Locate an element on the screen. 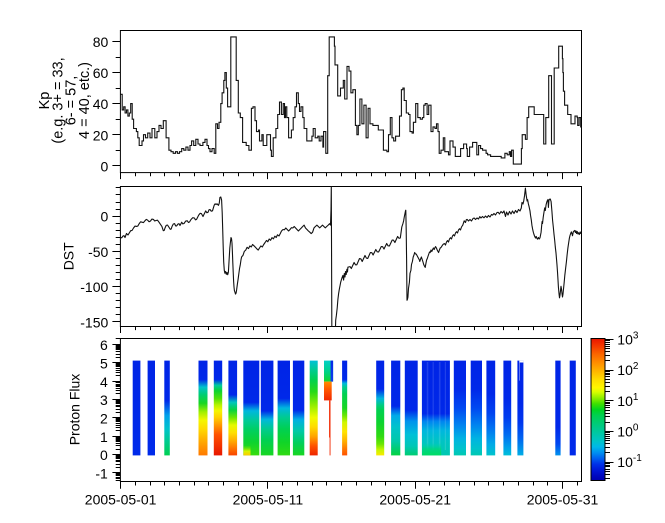 The width and height of the screenshot is (665, 523). svg-text: (e.g. 3+ = 33, is located at coordinates (58, 100).